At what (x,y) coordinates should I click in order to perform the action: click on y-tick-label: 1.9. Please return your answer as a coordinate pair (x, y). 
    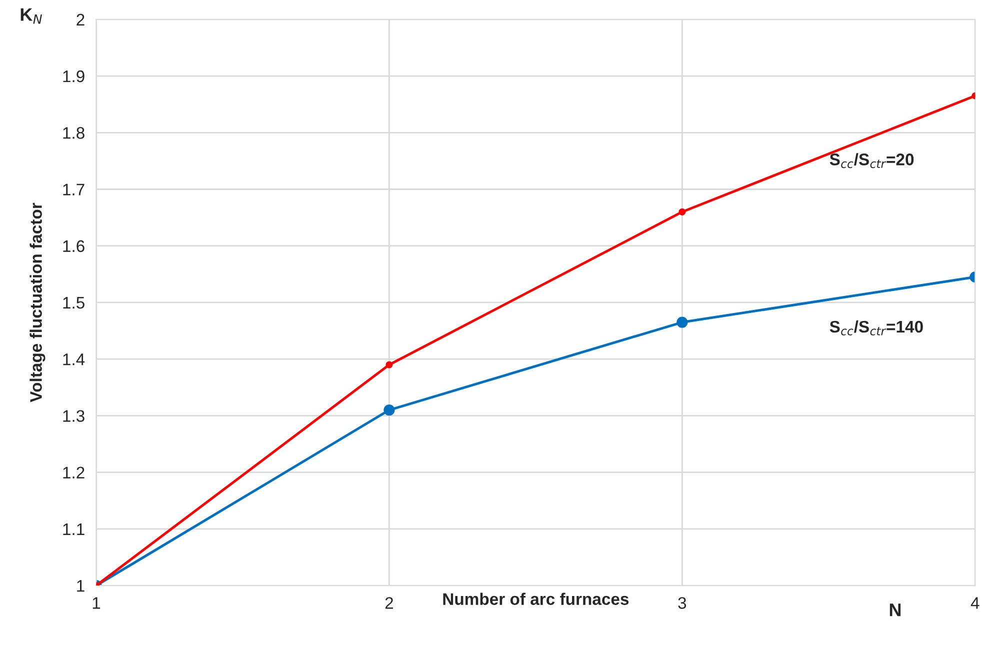
    Looking at the image, I should click on (73, 76).